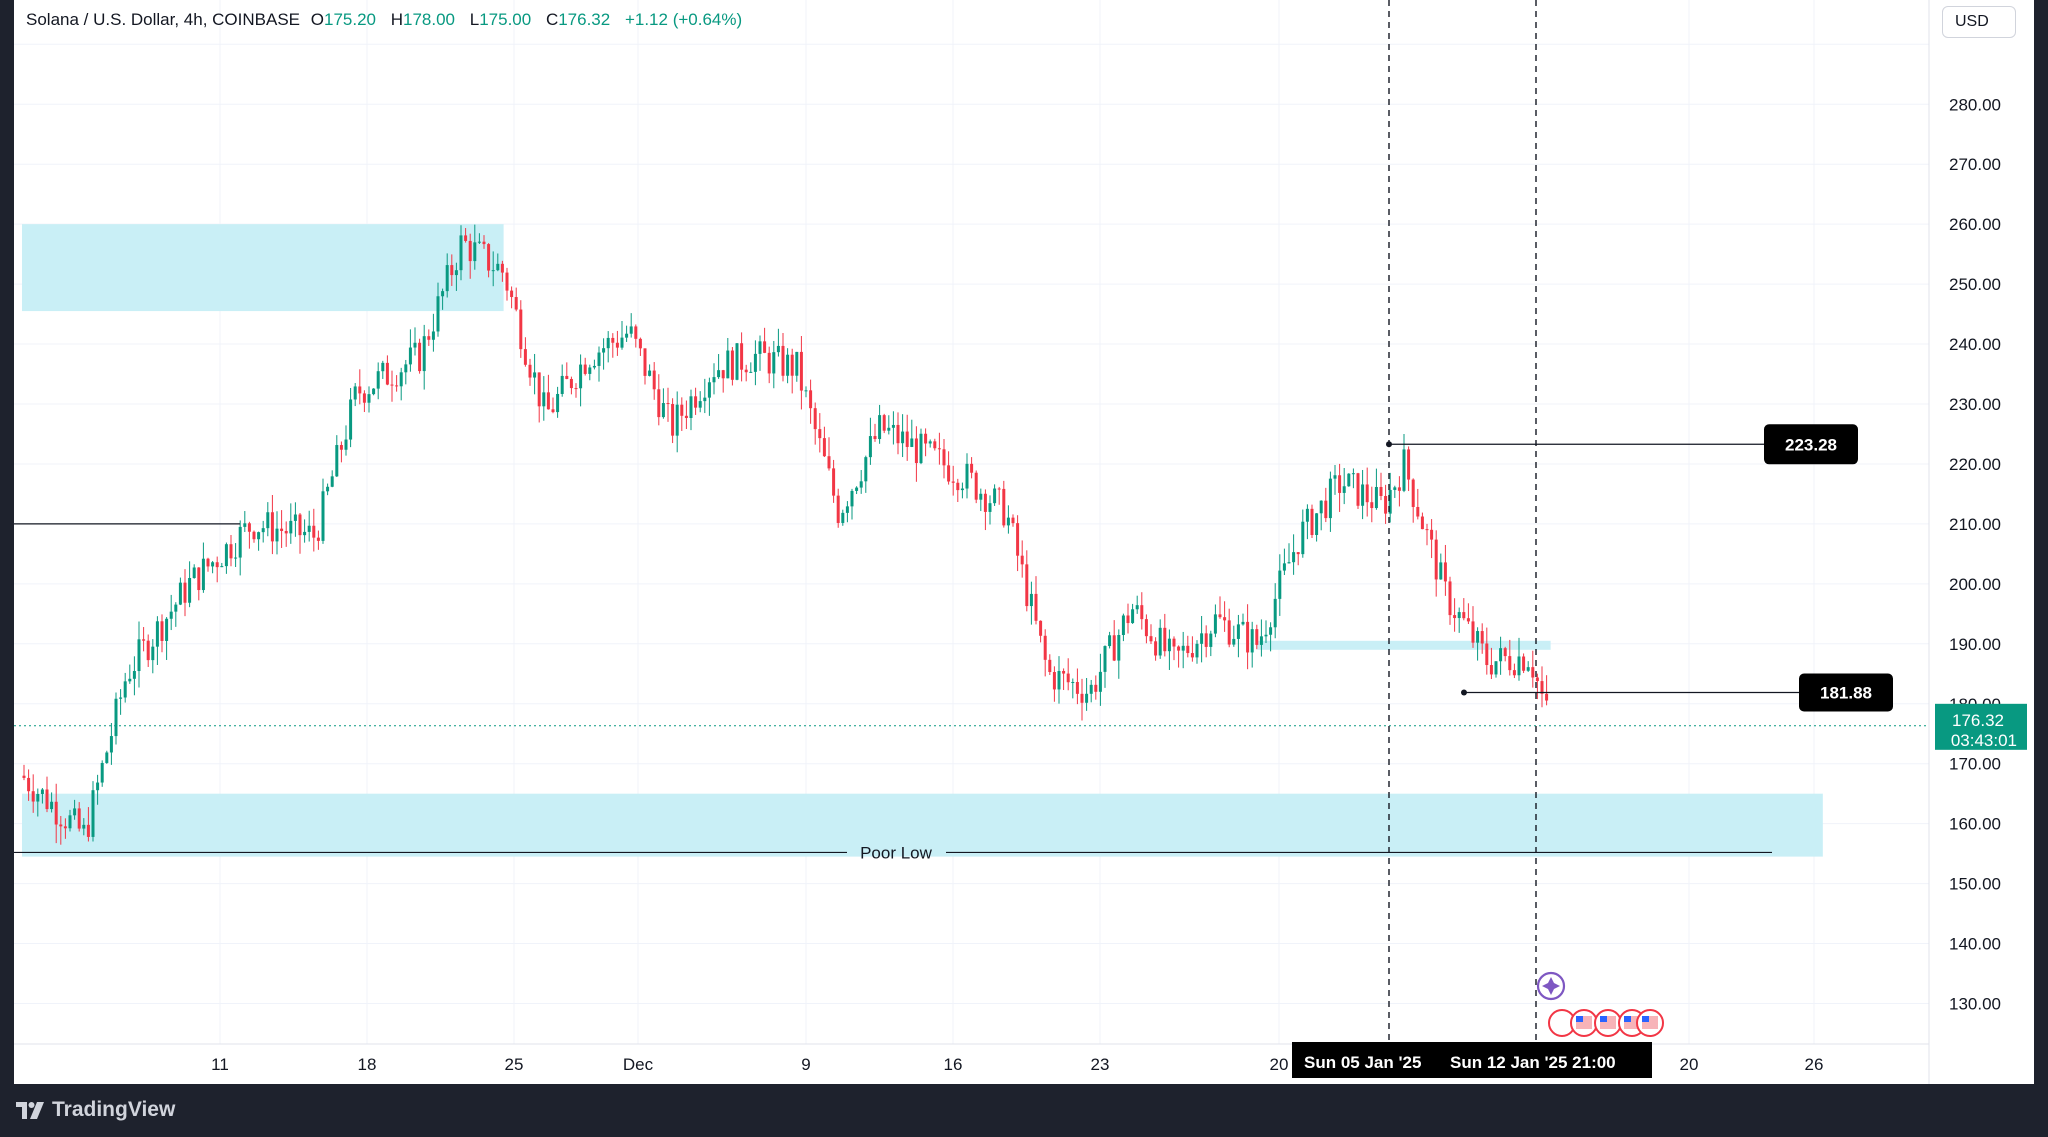 The height and width of the screenshot is (1137, 2048). What do you see at coordinates (505, 19) in the screenshot?
I see `low-value: 175.00` at bounding box center [505, 19].